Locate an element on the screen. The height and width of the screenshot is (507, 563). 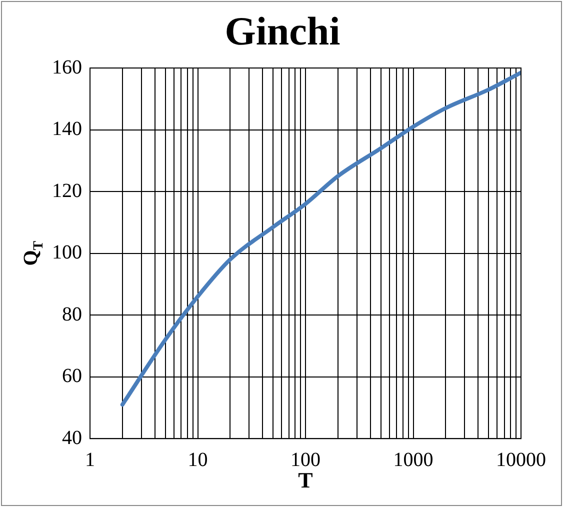
y-tick-label: 100 is located at coordinates (67, 253).